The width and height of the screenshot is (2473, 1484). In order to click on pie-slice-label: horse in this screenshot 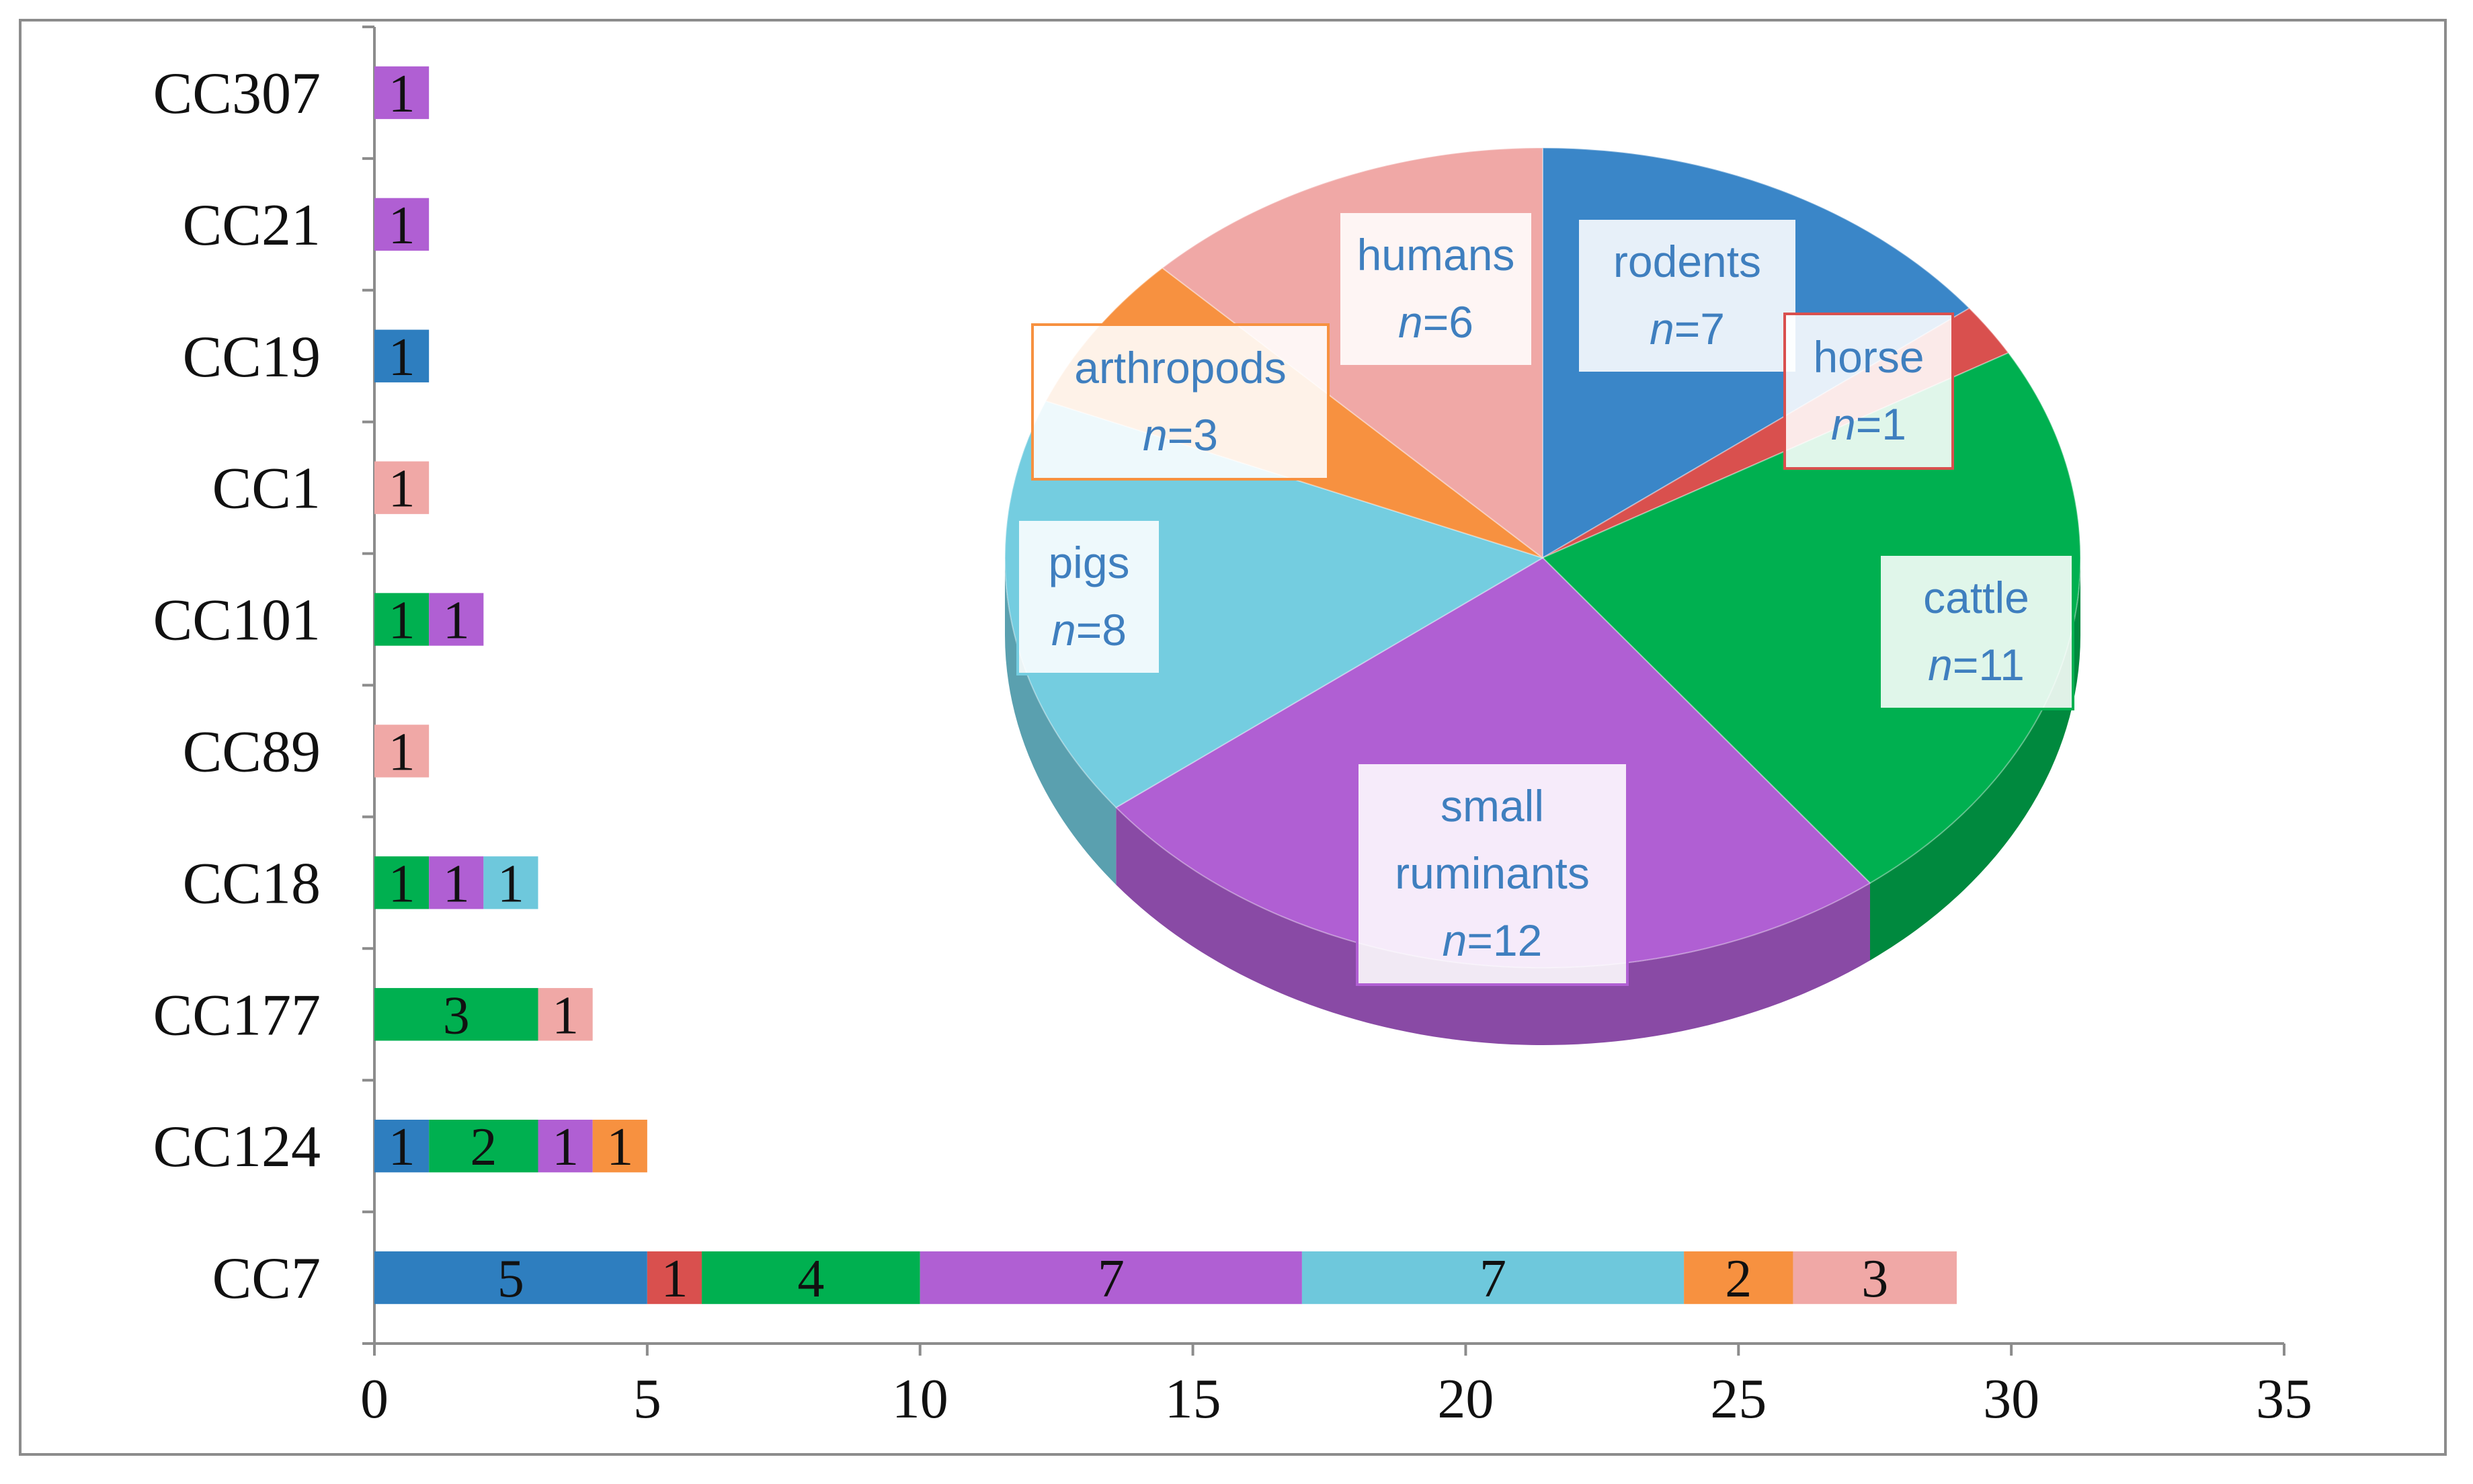, I will do `click(1868, 357)`.